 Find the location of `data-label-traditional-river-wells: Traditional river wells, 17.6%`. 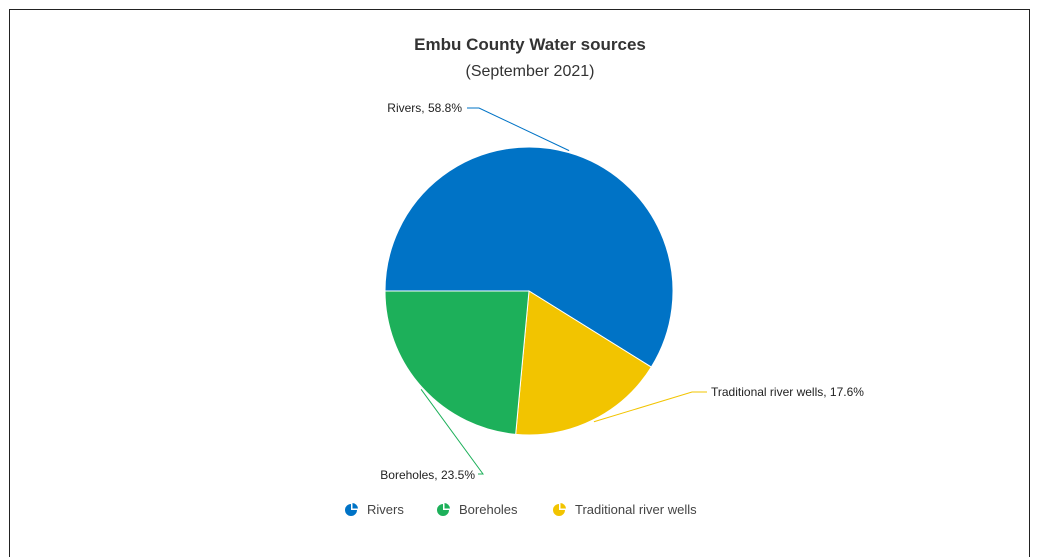

data-label-traditional-river-wells: Traditional river wells, 17.6% is located at coordinates (787, 392).